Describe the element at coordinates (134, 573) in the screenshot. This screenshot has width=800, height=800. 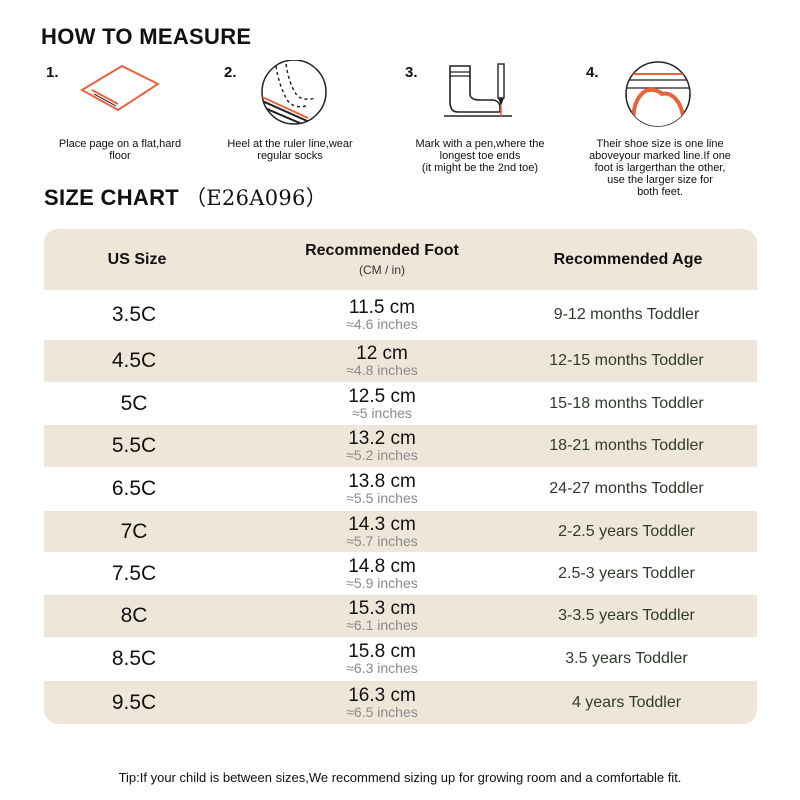
I see `size-cell: 7.5C` at that location.